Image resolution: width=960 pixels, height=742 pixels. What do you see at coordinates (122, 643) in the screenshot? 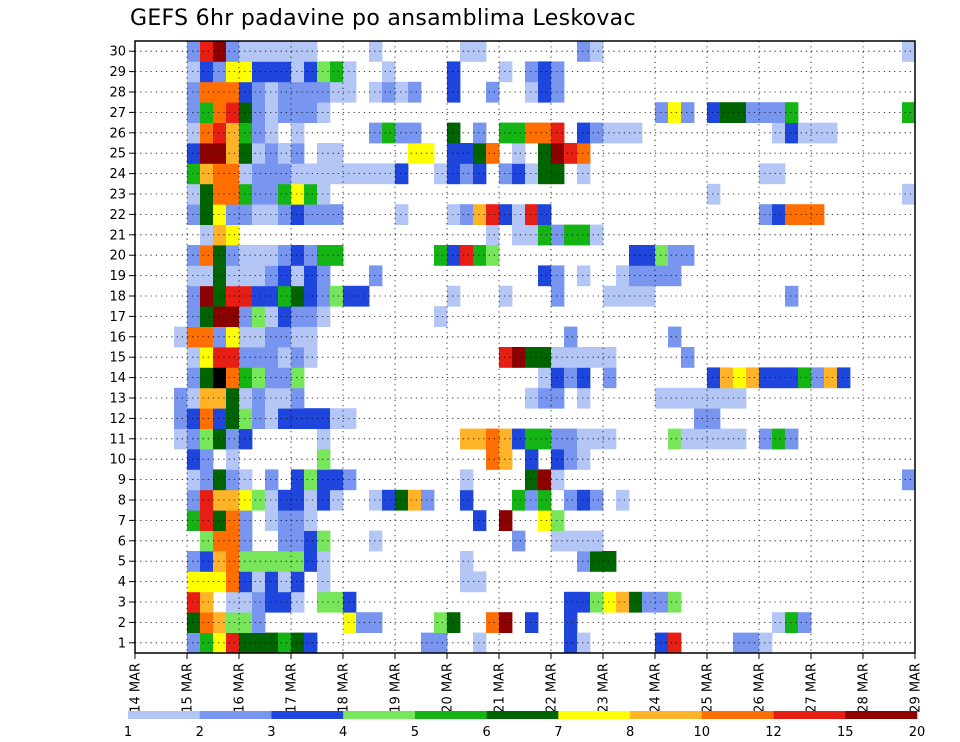
I see `y-tick-label: 1` at bounding box center [122, 643].